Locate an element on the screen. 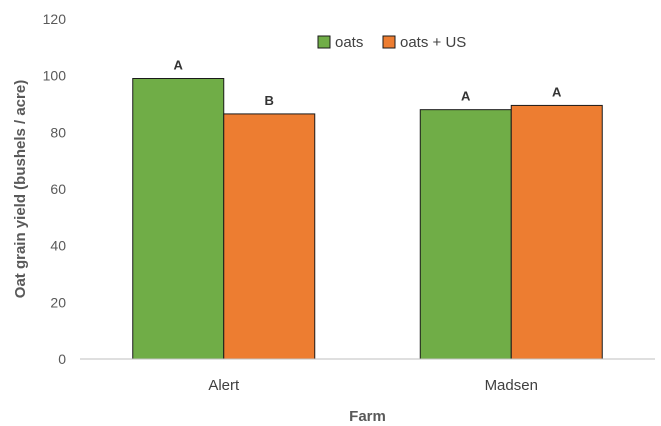 The image size is (661, 426). y-tick-label: 80 is located at coordinates (58, 132).